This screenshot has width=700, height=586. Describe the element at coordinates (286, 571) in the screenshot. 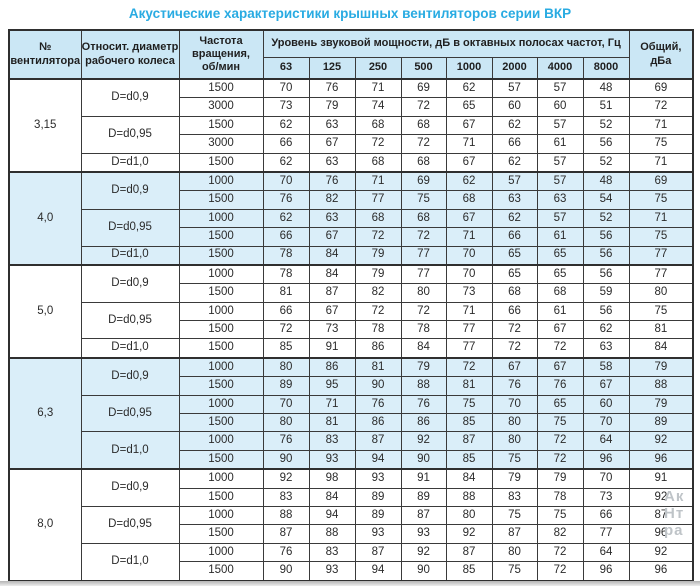

I see `spl-value-cell: 90` at that location.